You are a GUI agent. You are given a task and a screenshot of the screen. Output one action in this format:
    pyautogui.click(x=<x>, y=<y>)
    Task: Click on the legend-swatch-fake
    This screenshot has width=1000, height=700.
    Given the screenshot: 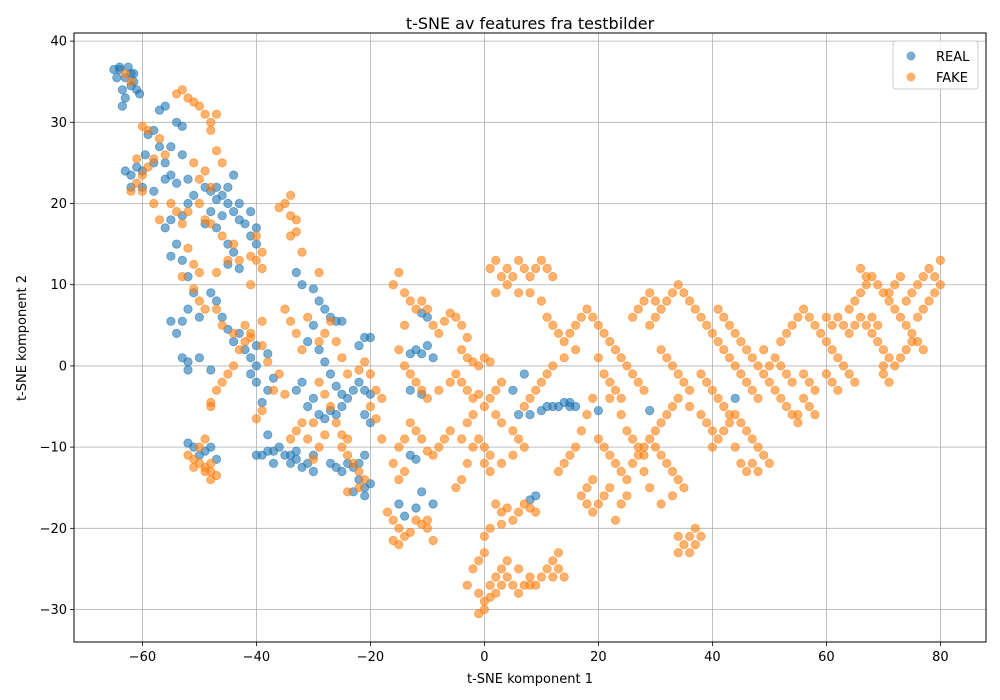 What is the action you would take?
    pyautogui.click(x=911, y=77)
    